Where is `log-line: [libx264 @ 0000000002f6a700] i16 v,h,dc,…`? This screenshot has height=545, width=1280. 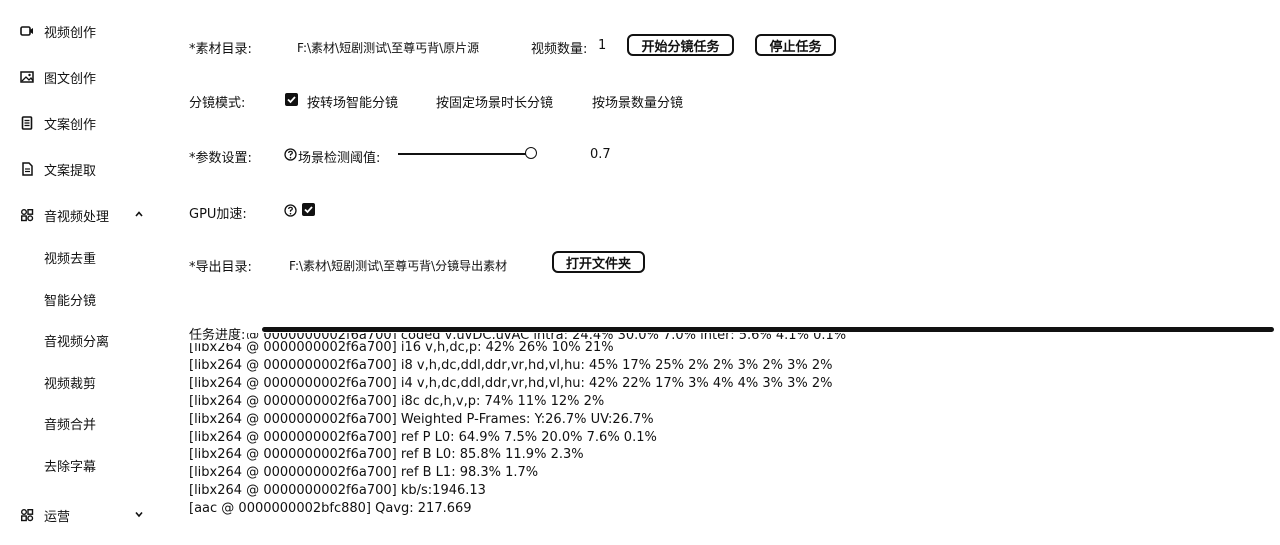 log-line: [libx264 @ 0000000002f6a700] i16 v,h,dc,… is located at coordinates (401, 347).